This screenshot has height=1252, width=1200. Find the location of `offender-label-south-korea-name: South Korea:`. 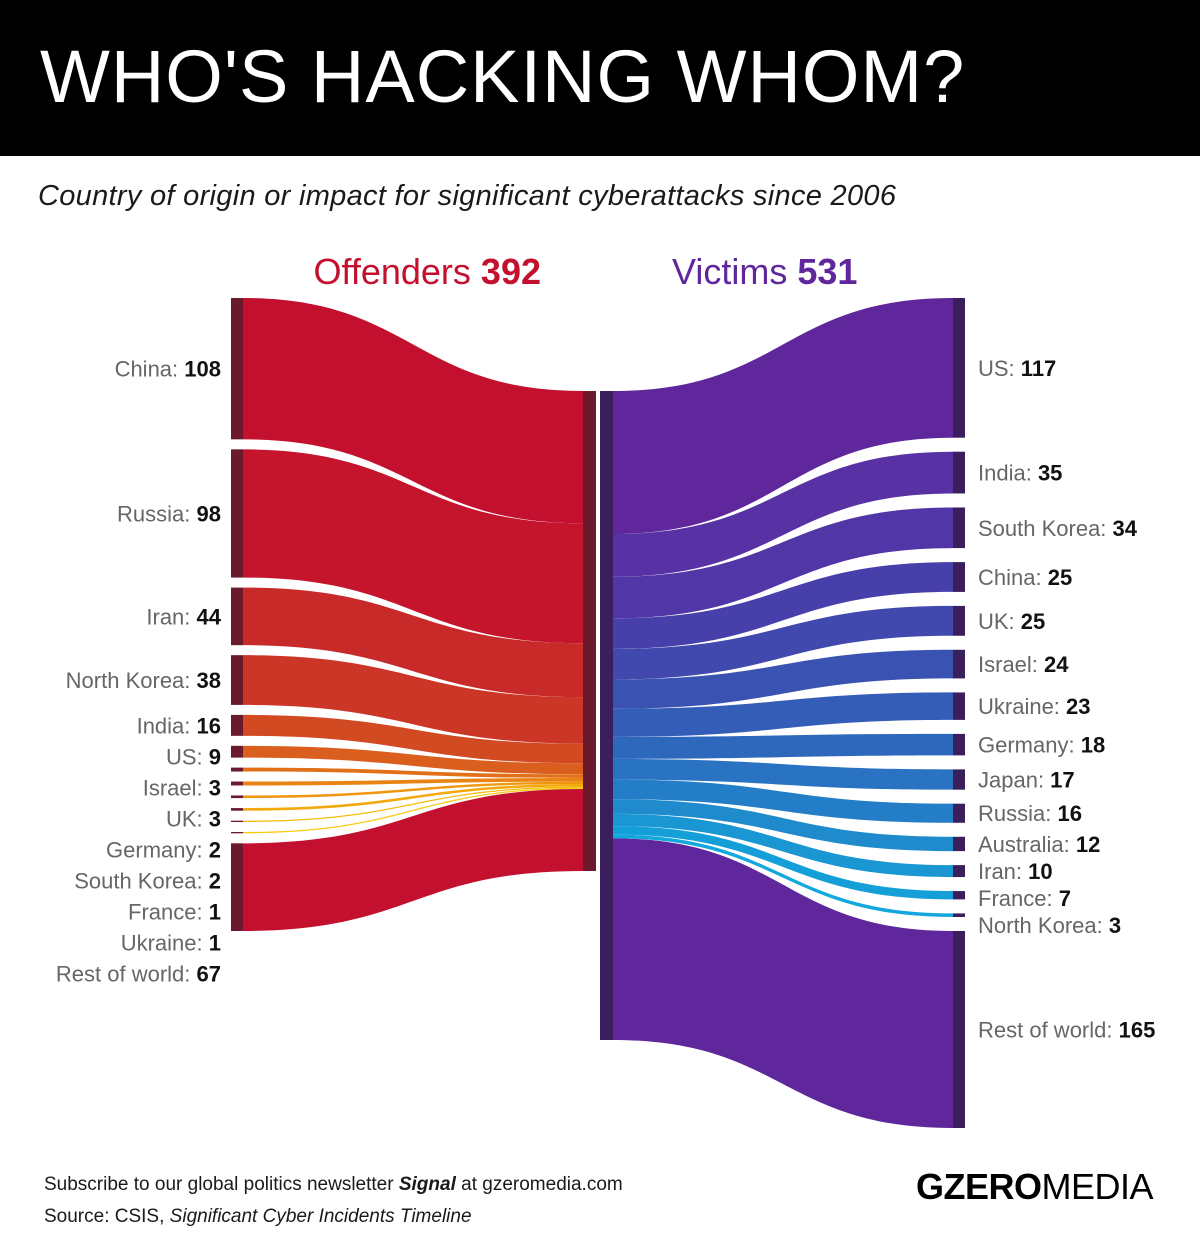

offender-label-south-korea-name: South Korea: is located at coordinates (141, 880).